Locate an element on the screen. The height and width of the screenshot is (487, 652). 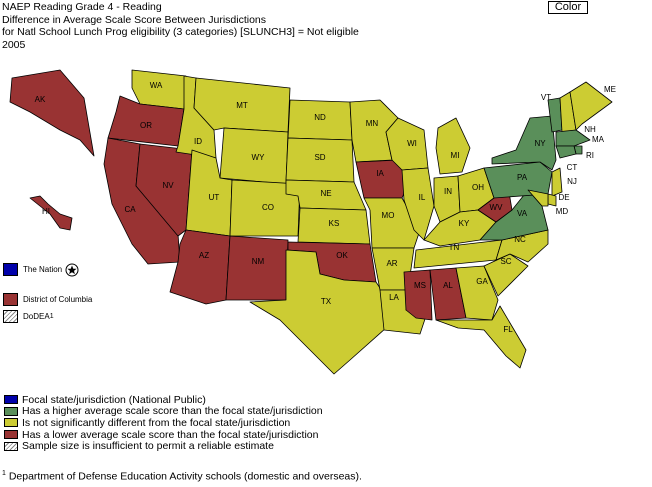
state-label-mn: MN is located at coordinates (372, 123).